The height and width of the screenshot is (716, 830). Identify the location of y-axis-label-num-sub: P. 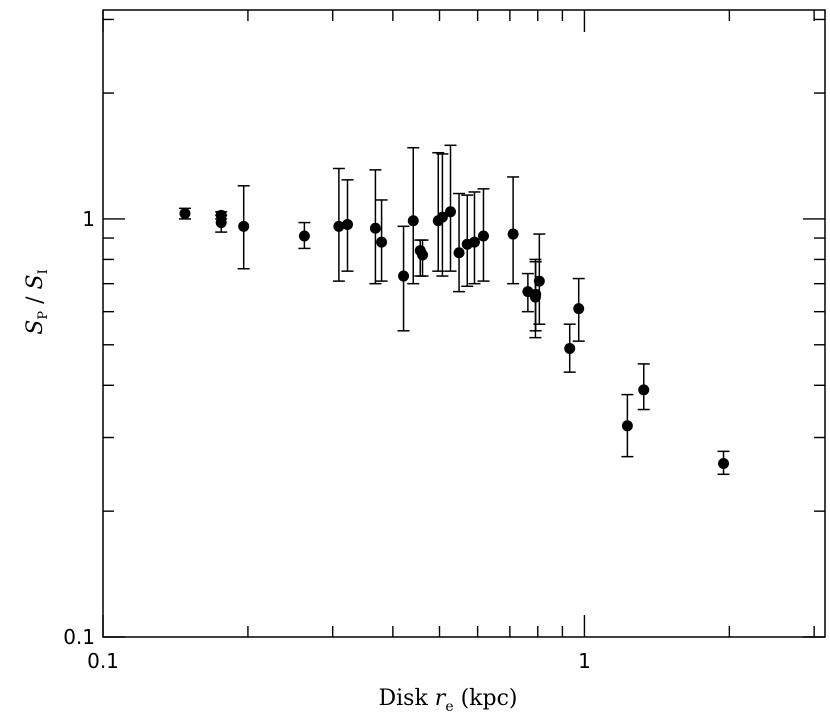
(43, 315).